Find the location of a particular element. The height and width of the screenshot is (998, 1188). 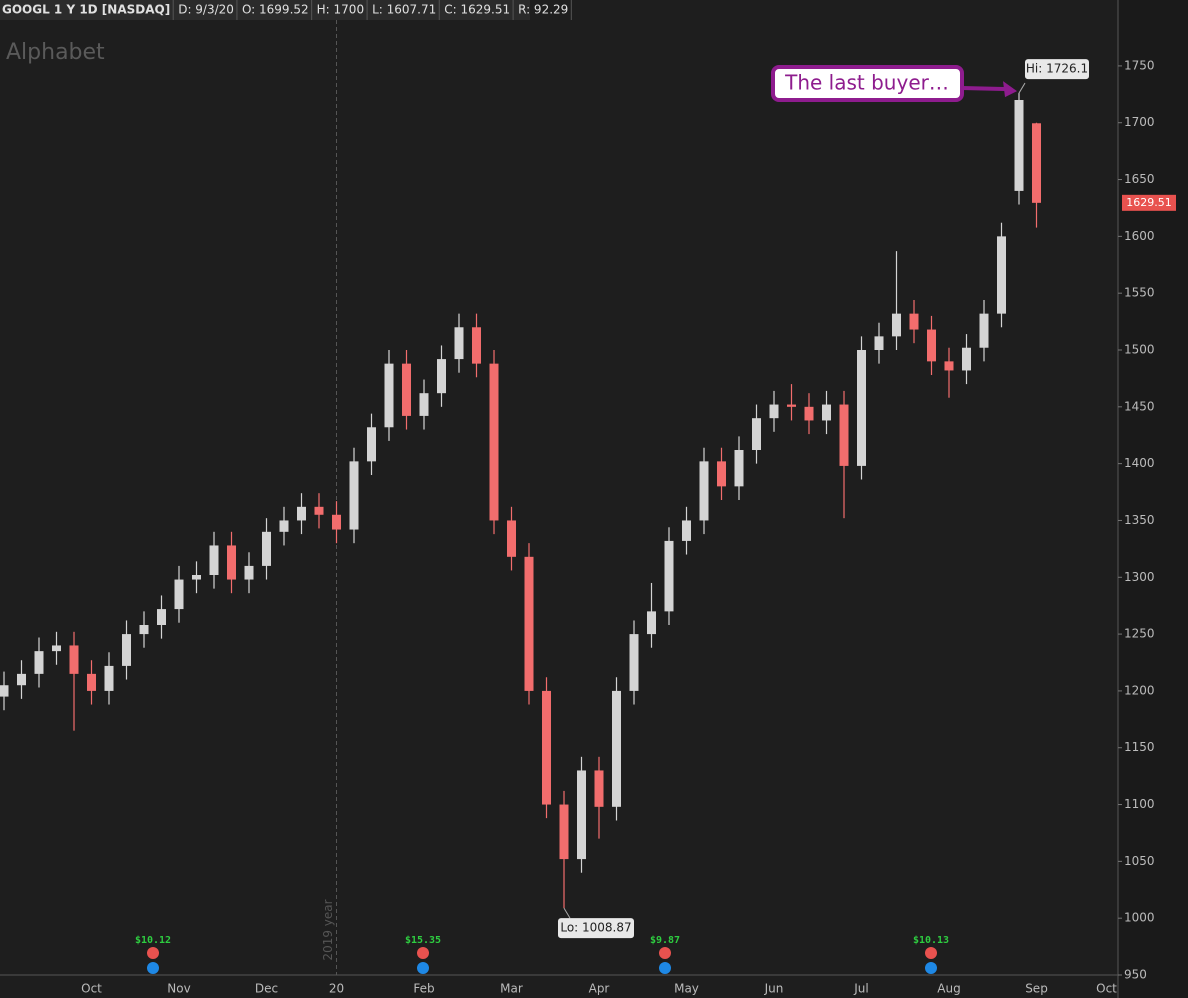

lo-pointer is located at coordinates (567, 913).